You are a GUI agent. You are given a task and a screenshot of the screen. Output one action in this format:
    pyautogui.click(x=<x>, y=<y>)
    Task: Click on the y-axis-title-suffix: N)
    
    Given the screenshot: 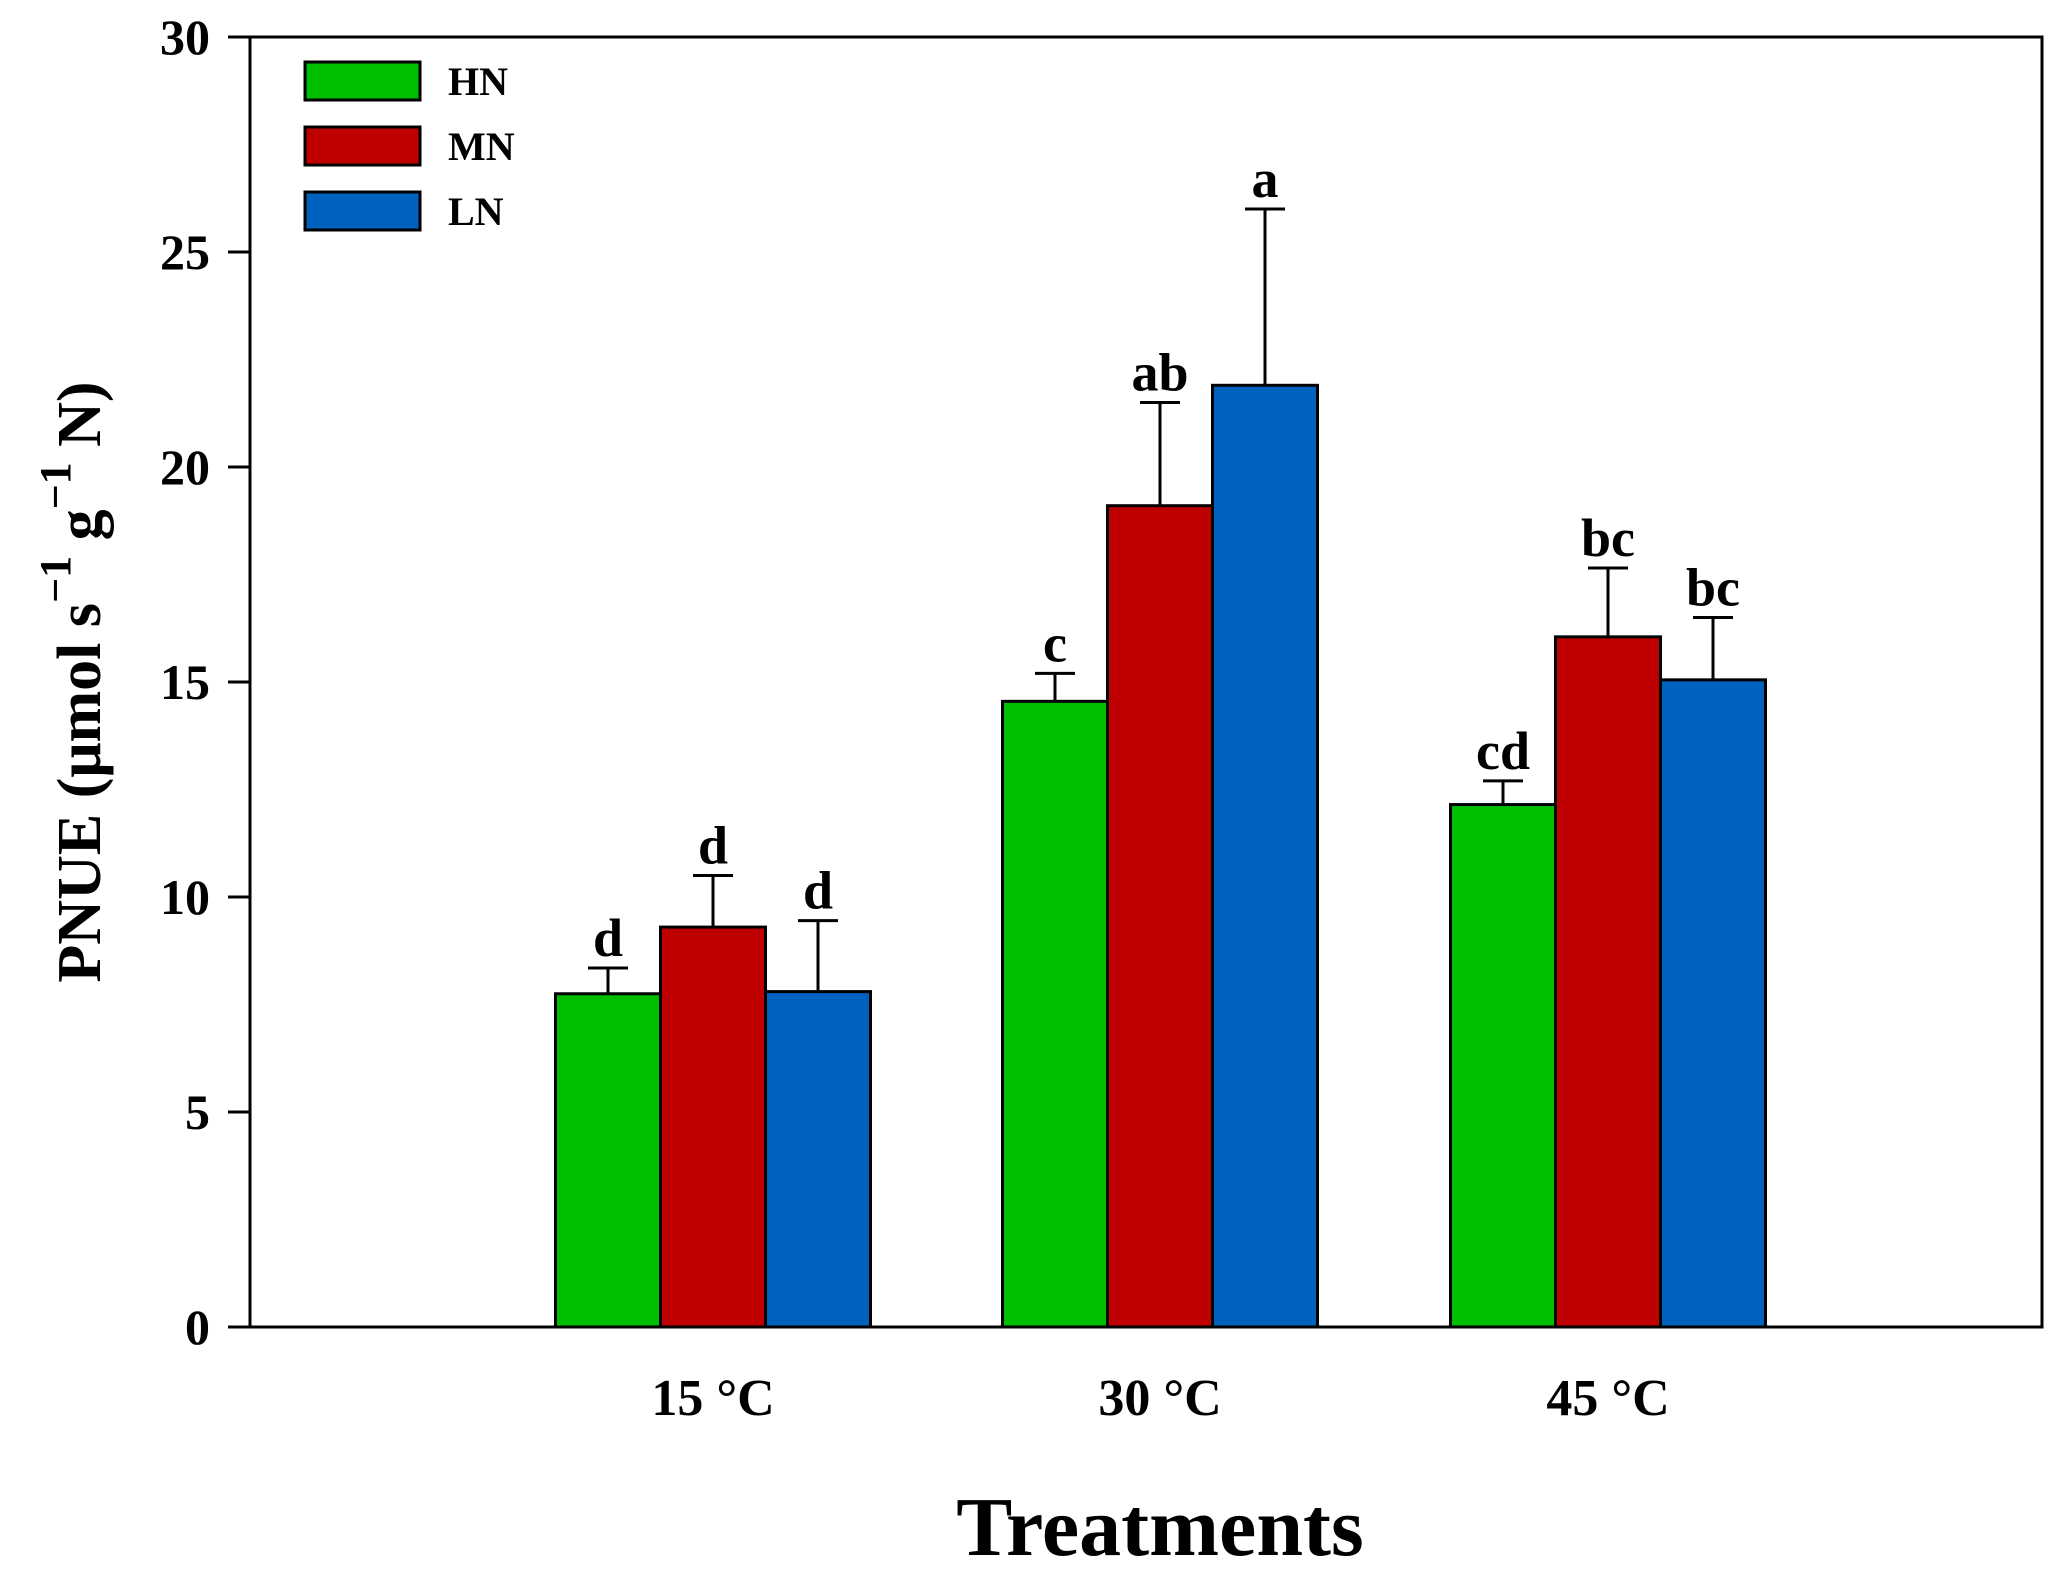 What is the action you would take?
    pyautogui.click(x=80, y=421)
    